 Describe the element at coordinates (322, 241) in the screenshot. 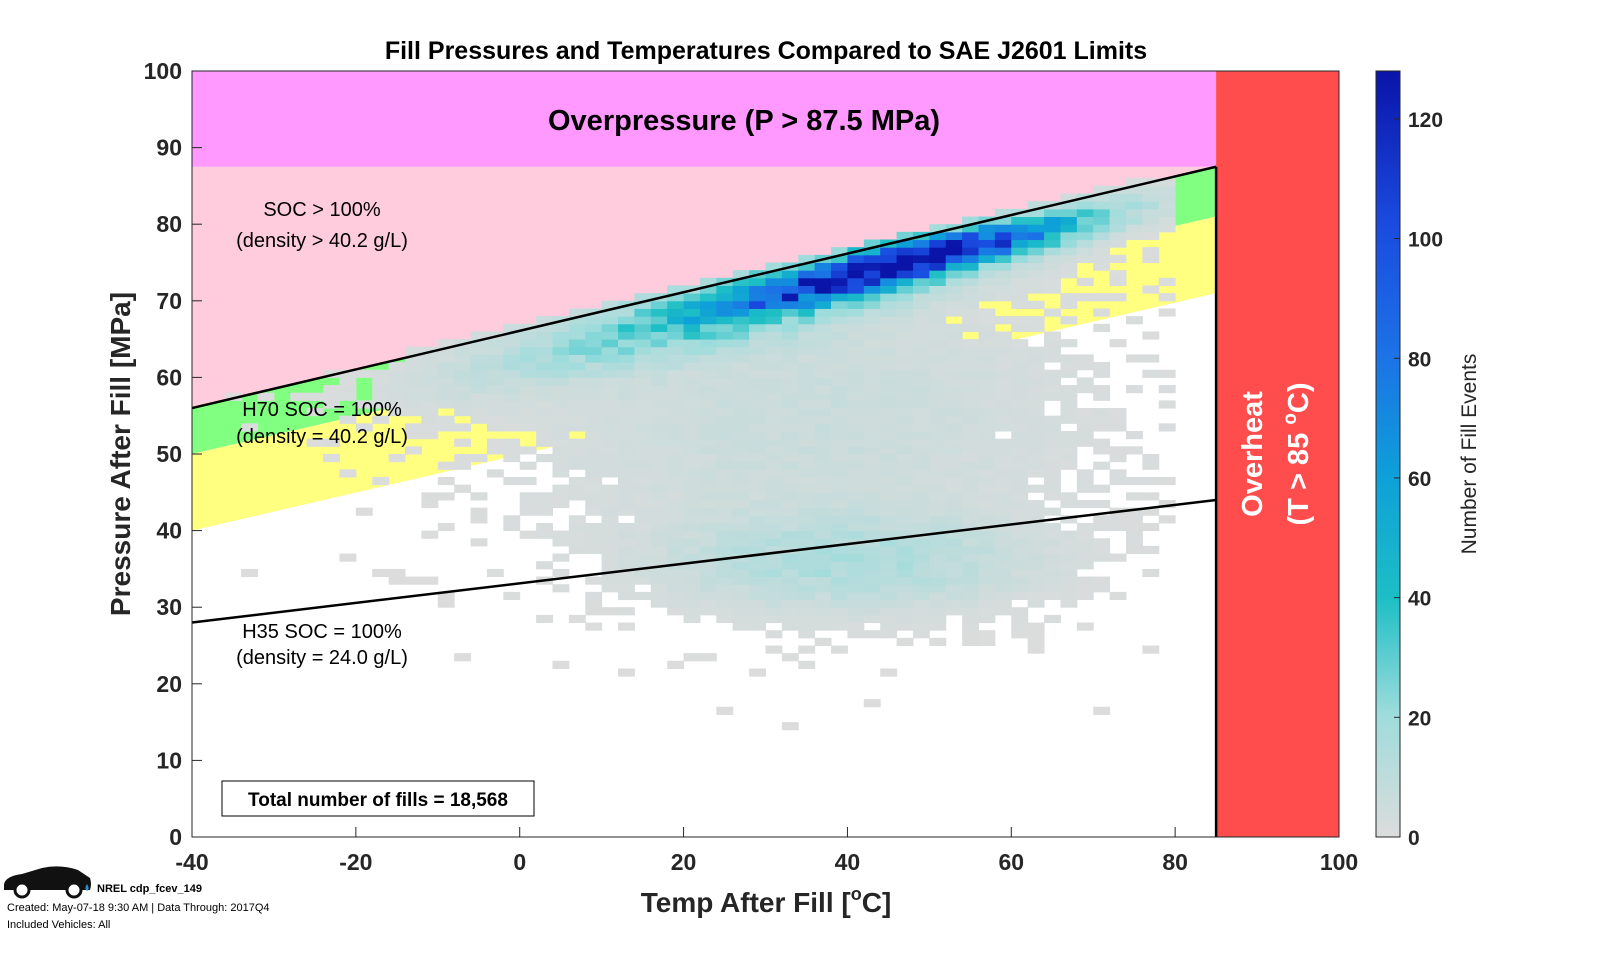

I see `soc-over-label-2: (density > 40.2 g/L)` at that location.